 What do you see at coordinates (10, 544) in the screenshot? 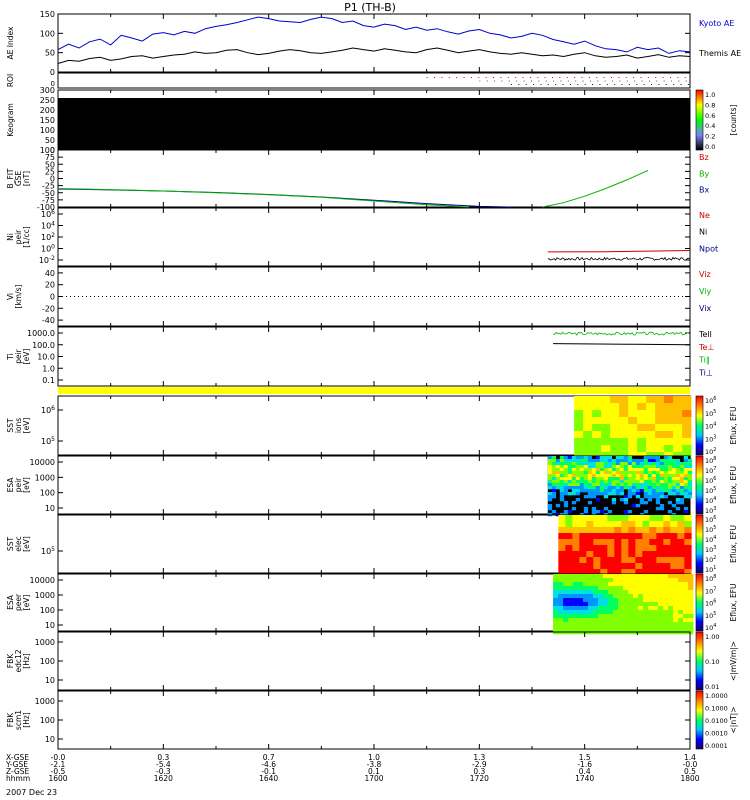
I see `ylabel-sst_e: SST` at bounding box center [10, 544].